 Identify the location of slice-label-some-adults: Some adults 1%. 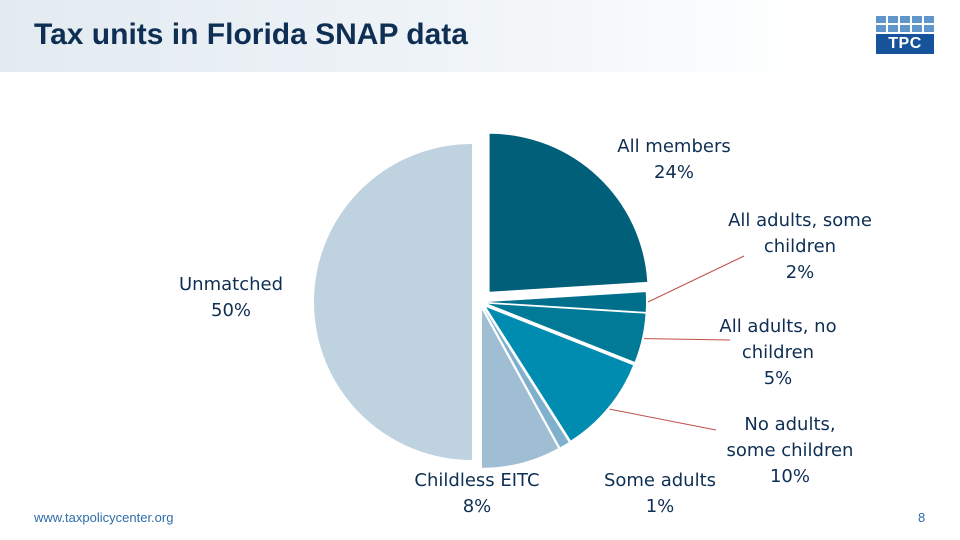
(660, 494).